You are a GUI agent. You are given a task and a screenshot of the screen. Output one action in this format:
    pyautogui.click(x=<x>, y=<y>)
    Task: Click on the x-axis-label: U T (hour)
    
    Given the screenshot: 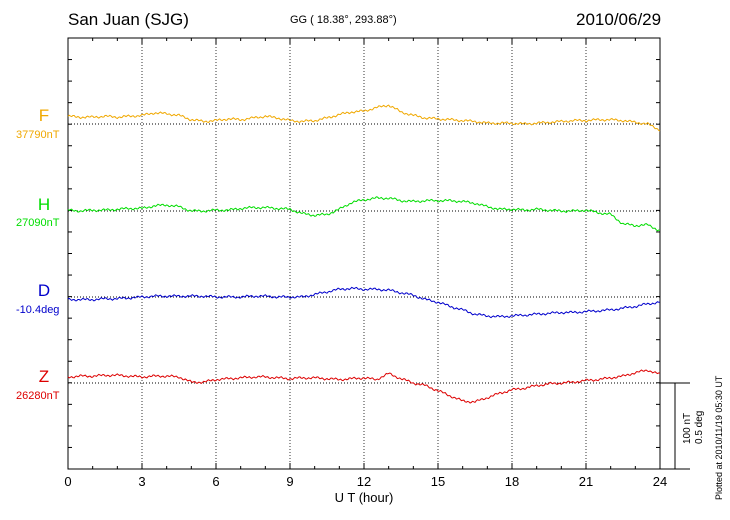 What is the action you would take?
    pyautogui.click(x=364, y=497)
    